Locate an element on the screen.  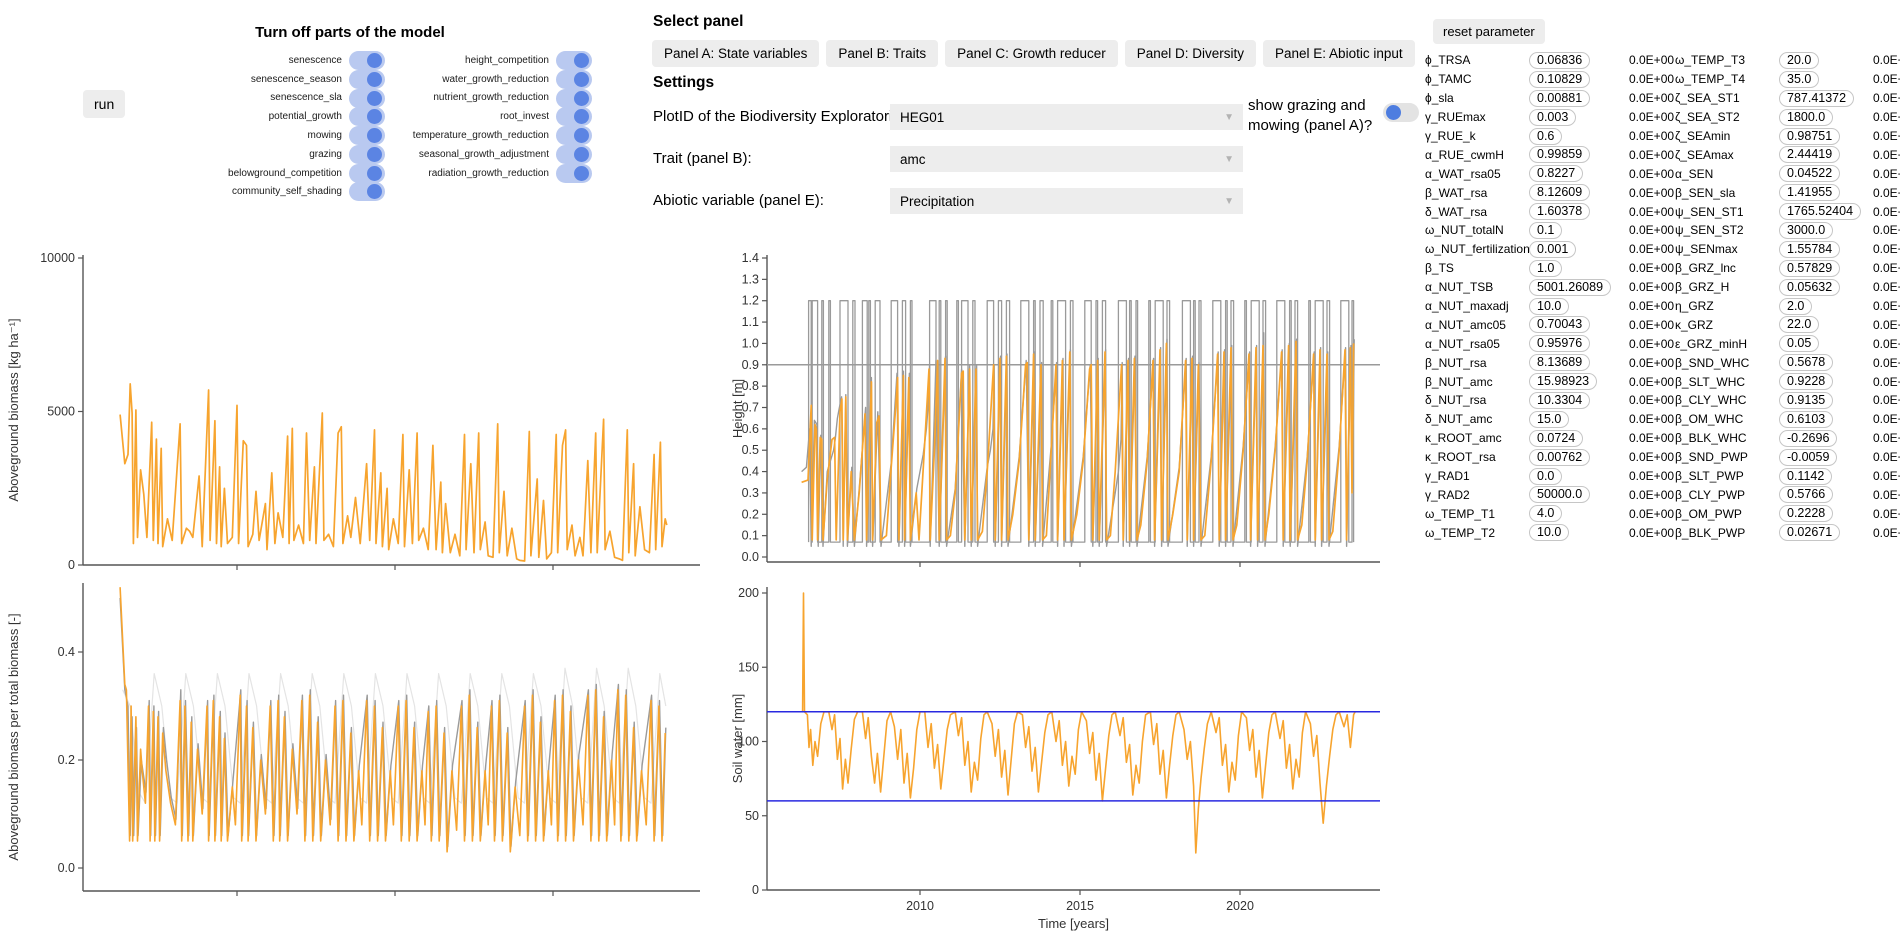
param-input-β_OM_PWP: 0.2228 is located at coordinates (1806, 514).